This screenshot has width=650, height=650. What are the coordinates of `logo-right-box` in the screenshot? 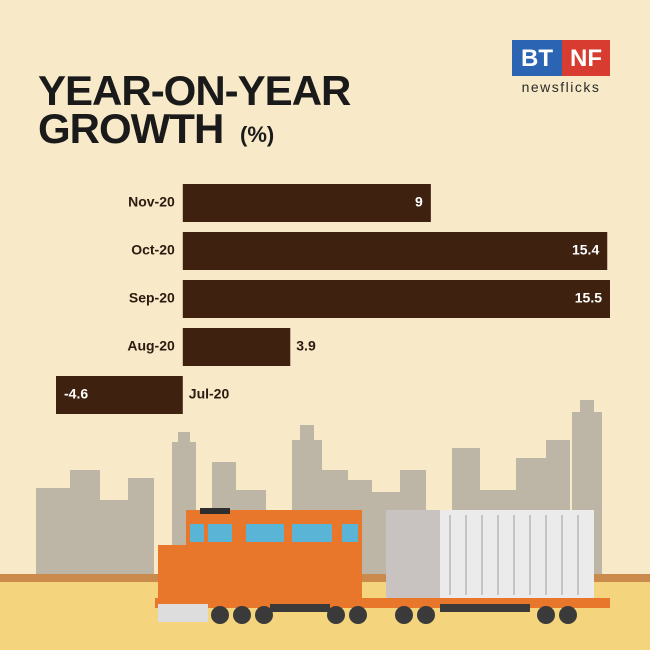 It's located at (586, 58).